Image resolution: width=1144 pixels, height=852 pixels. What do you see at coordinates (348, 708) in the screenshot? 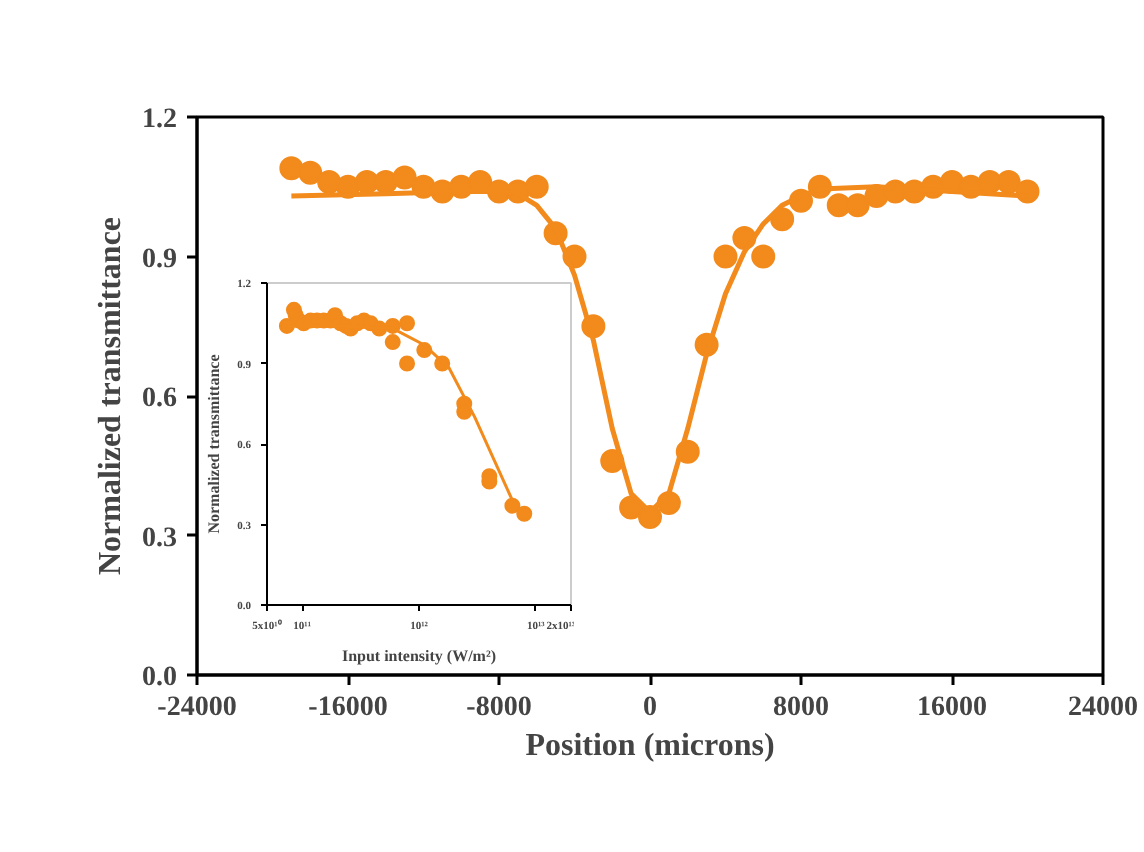
I see `x-tick-label: -16000` at bounding box center [348, 708].